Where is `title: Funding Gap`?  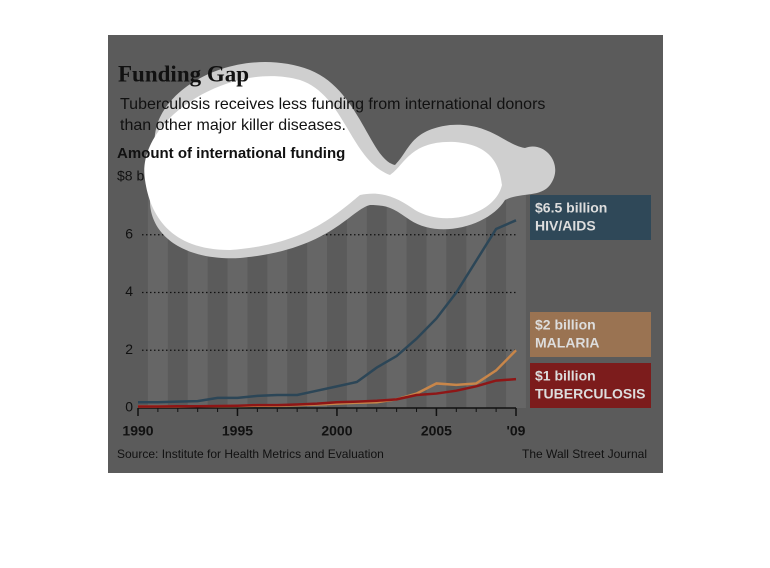
title: Funding Gap is located at coordinates (183, 73).